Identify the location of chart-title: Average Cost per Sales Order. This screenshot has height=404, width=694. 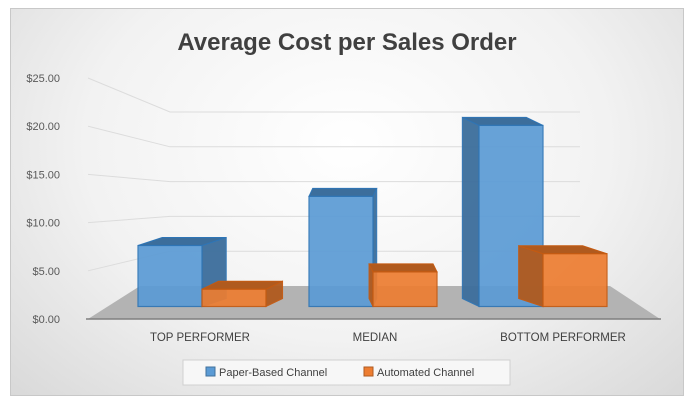
(346, 42).